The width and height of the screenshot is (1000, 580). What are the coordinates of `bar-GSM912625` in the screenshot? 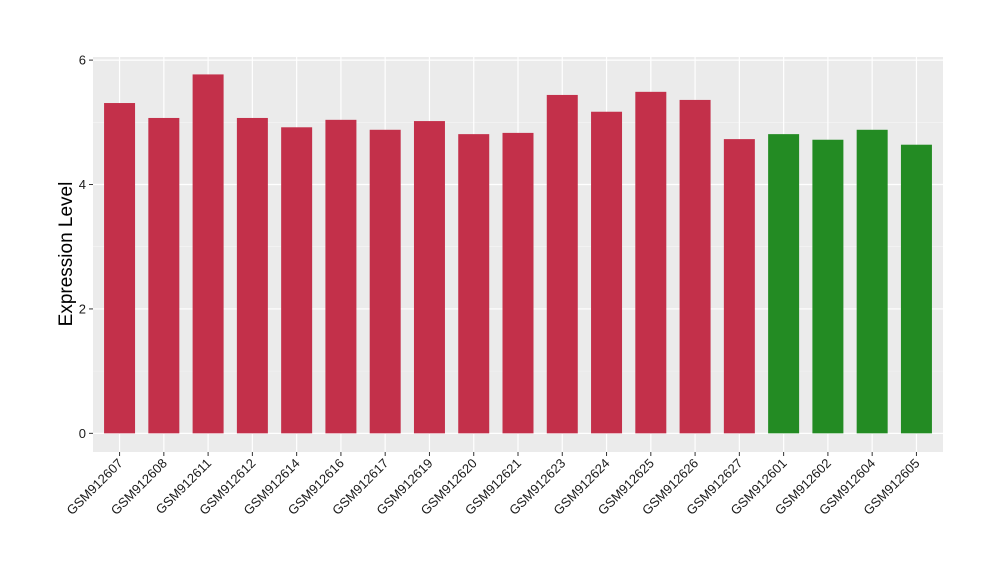 It's located at (651, 262).